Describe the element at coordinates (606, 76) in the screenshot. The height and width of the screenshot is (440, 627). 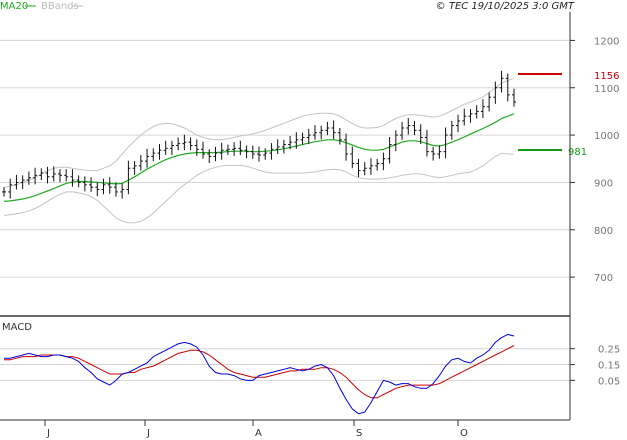
I see `resistance-label: 1156` at that location.